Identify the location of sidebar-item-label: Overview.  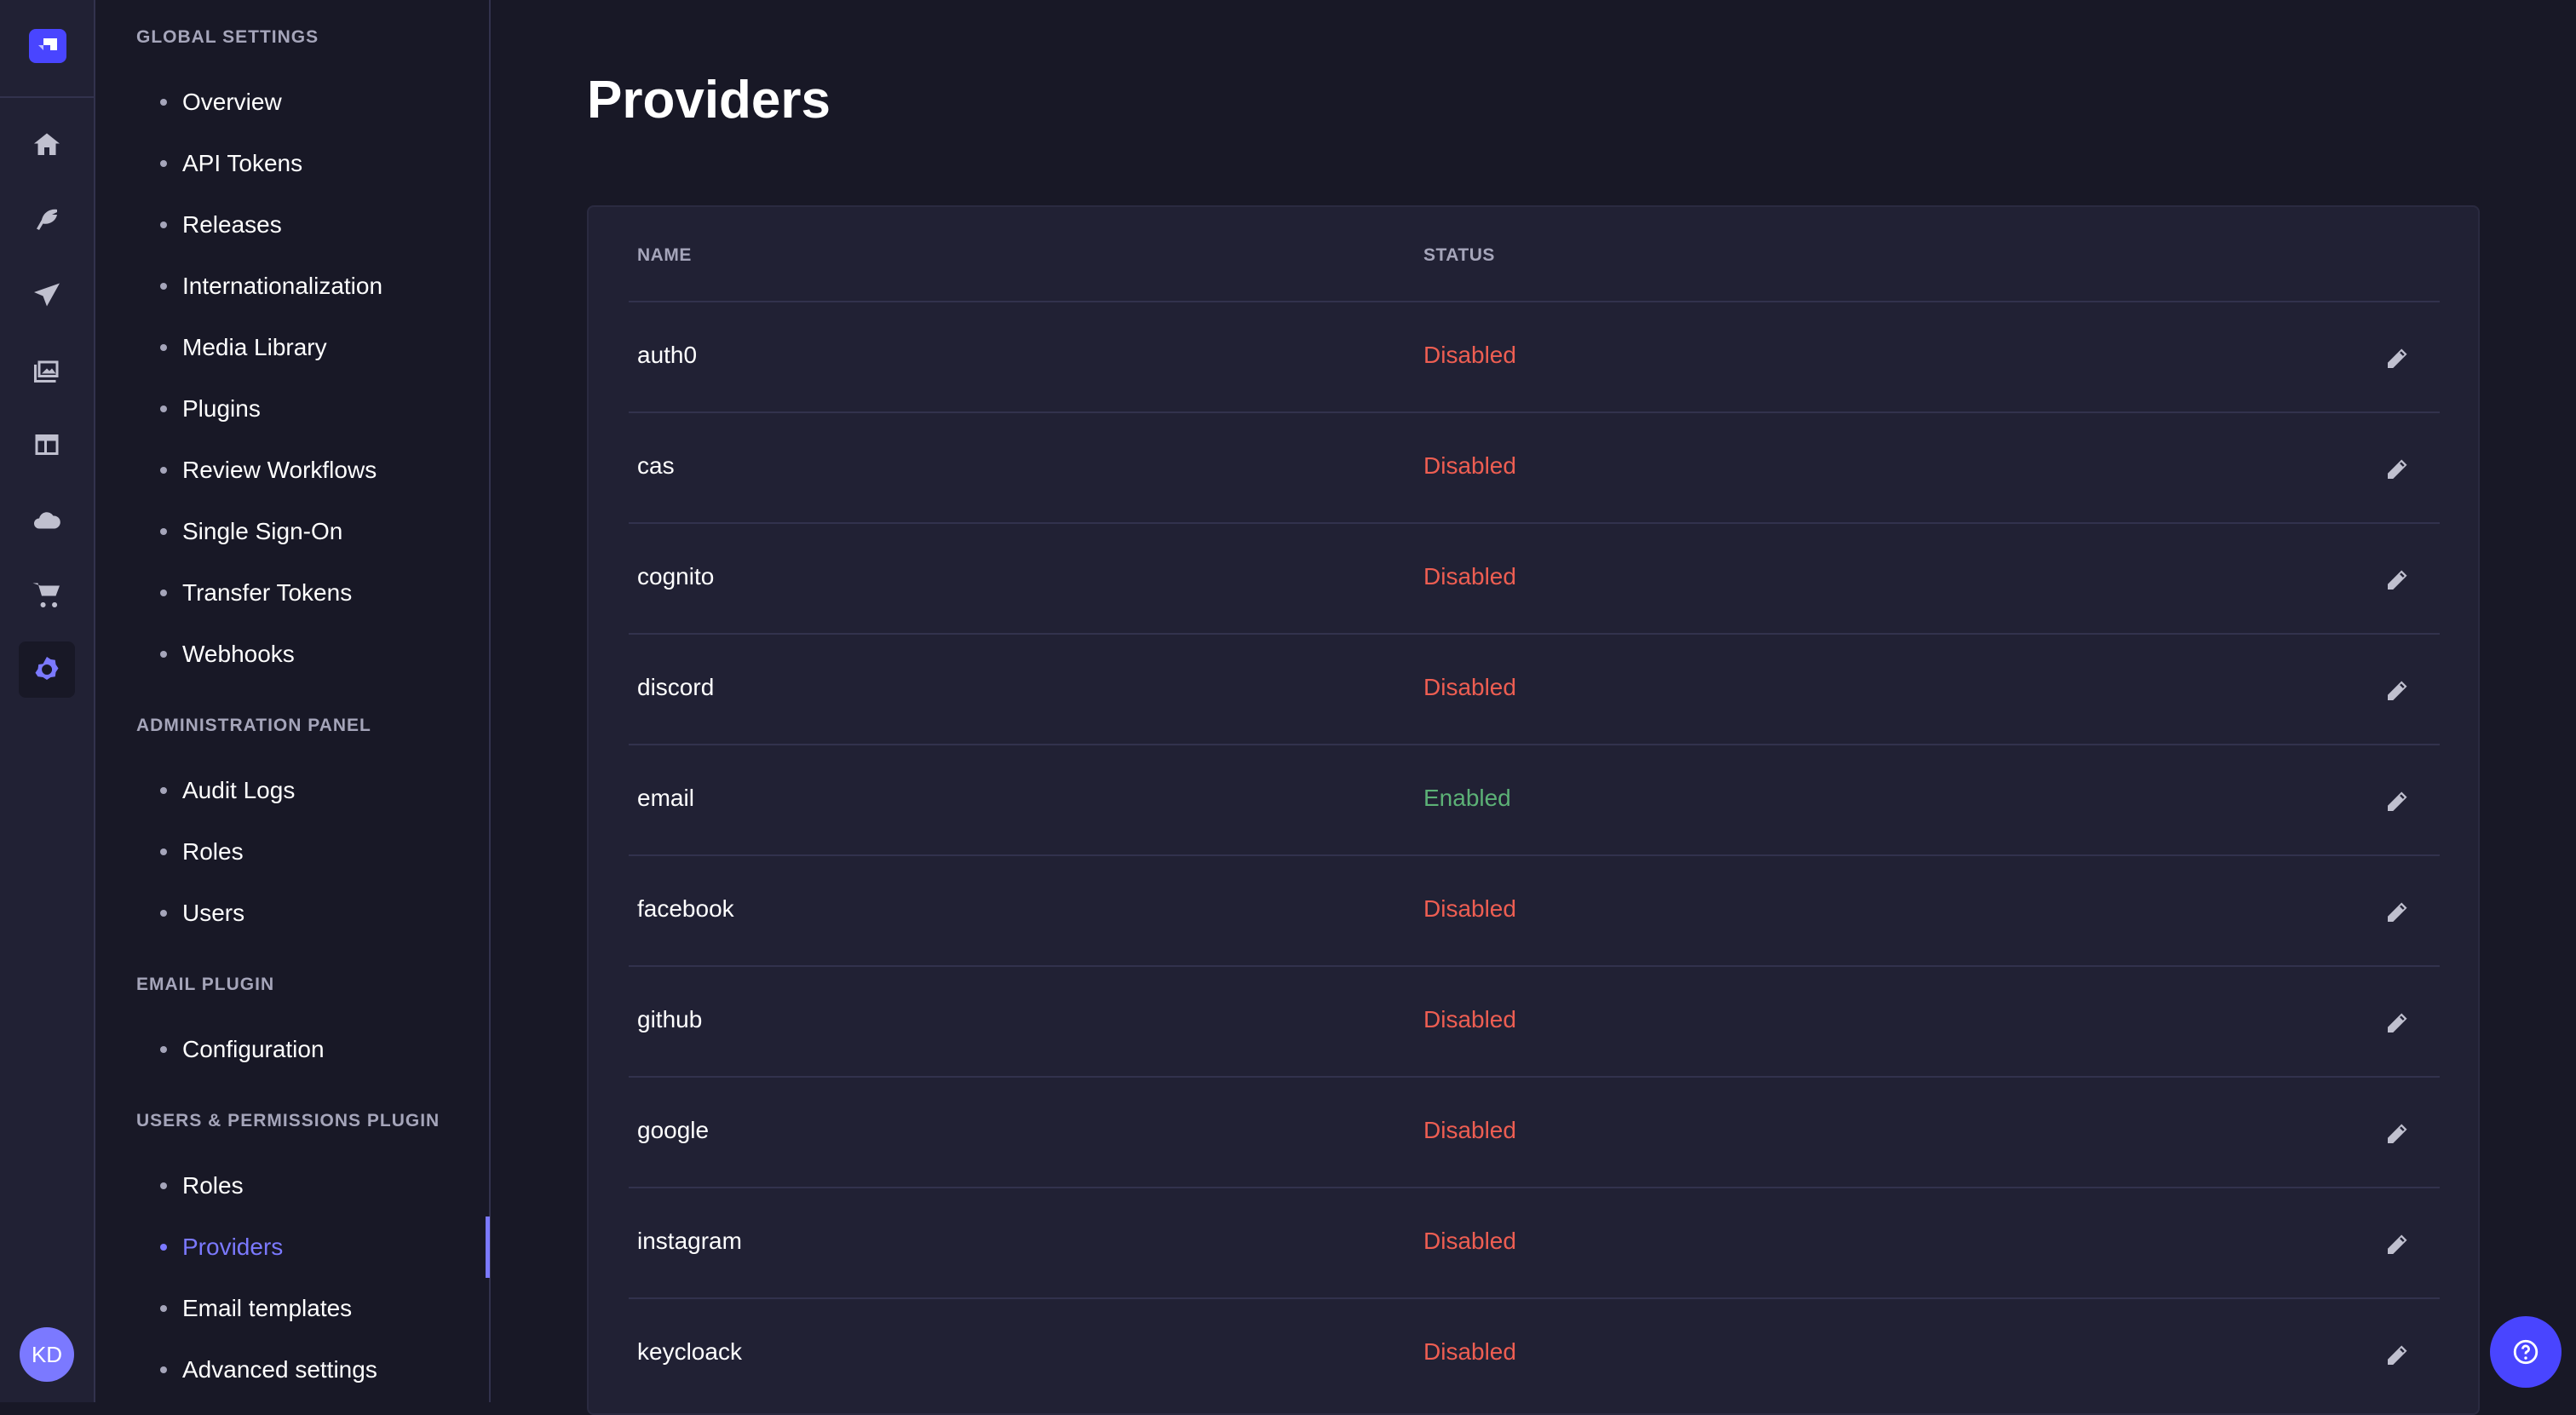
(232, 102).